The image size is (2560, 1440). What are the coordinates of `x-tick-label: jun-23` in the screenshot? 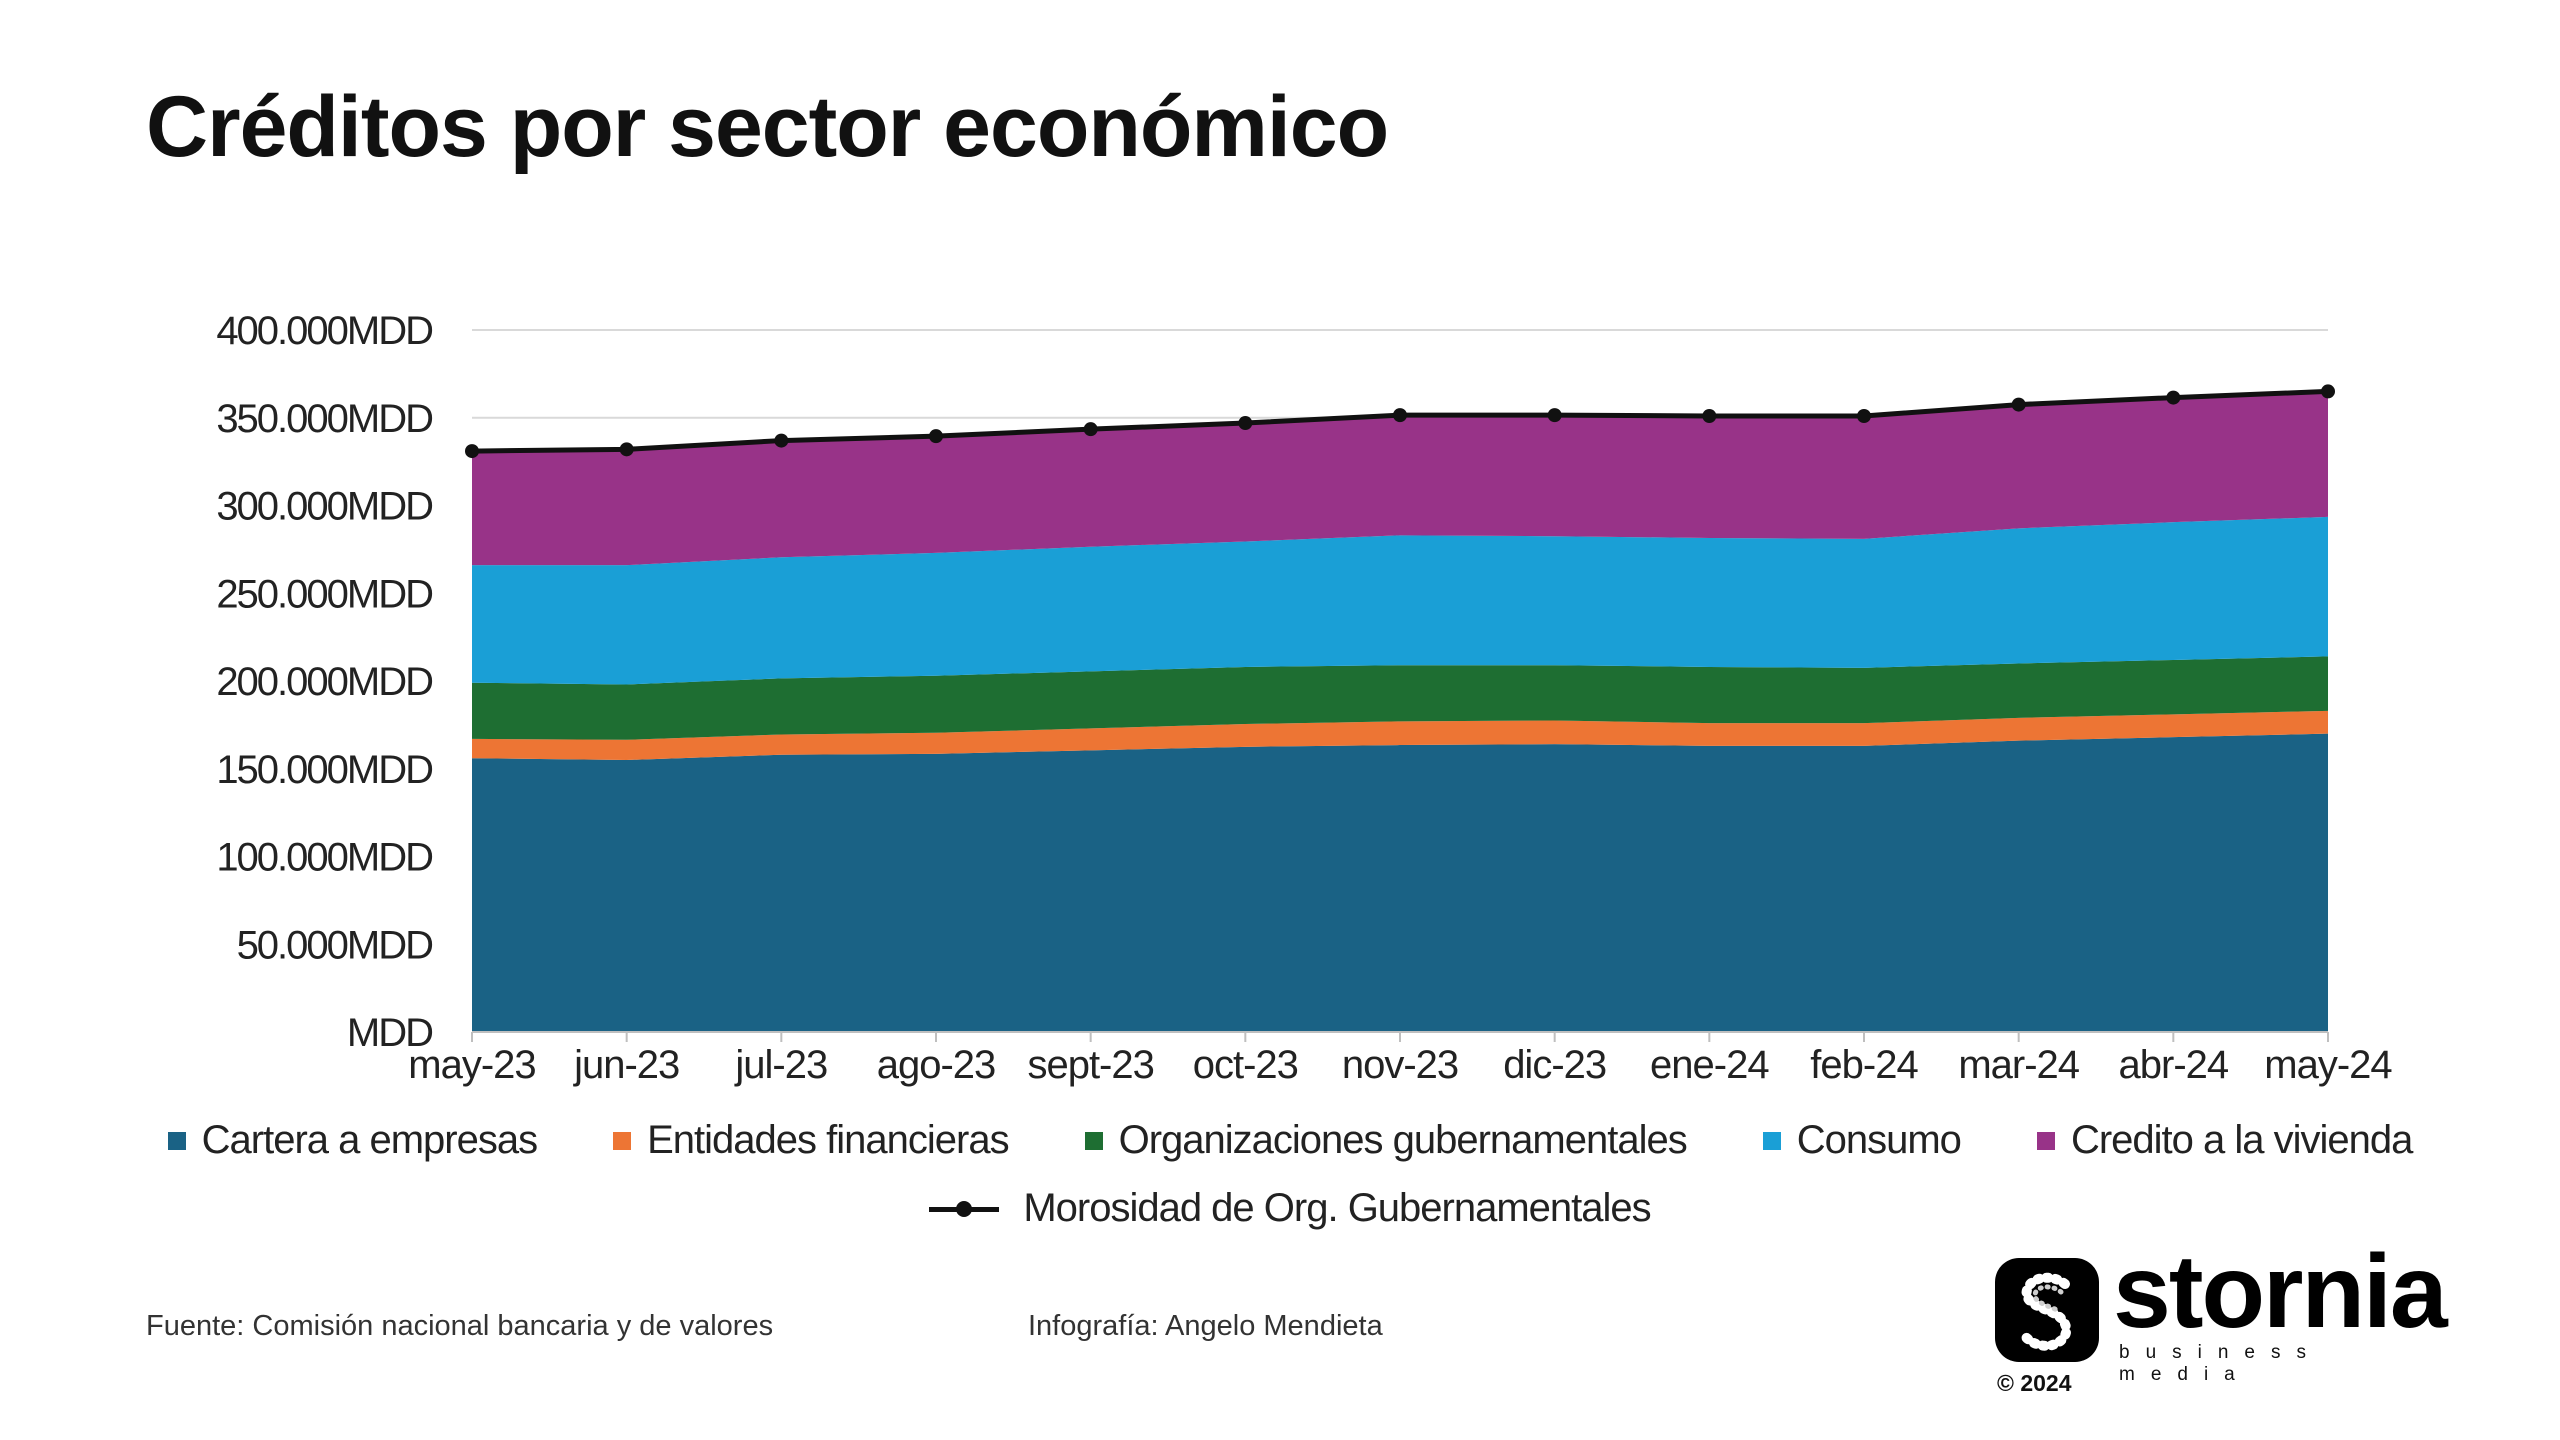 It's located at (626, 1065).